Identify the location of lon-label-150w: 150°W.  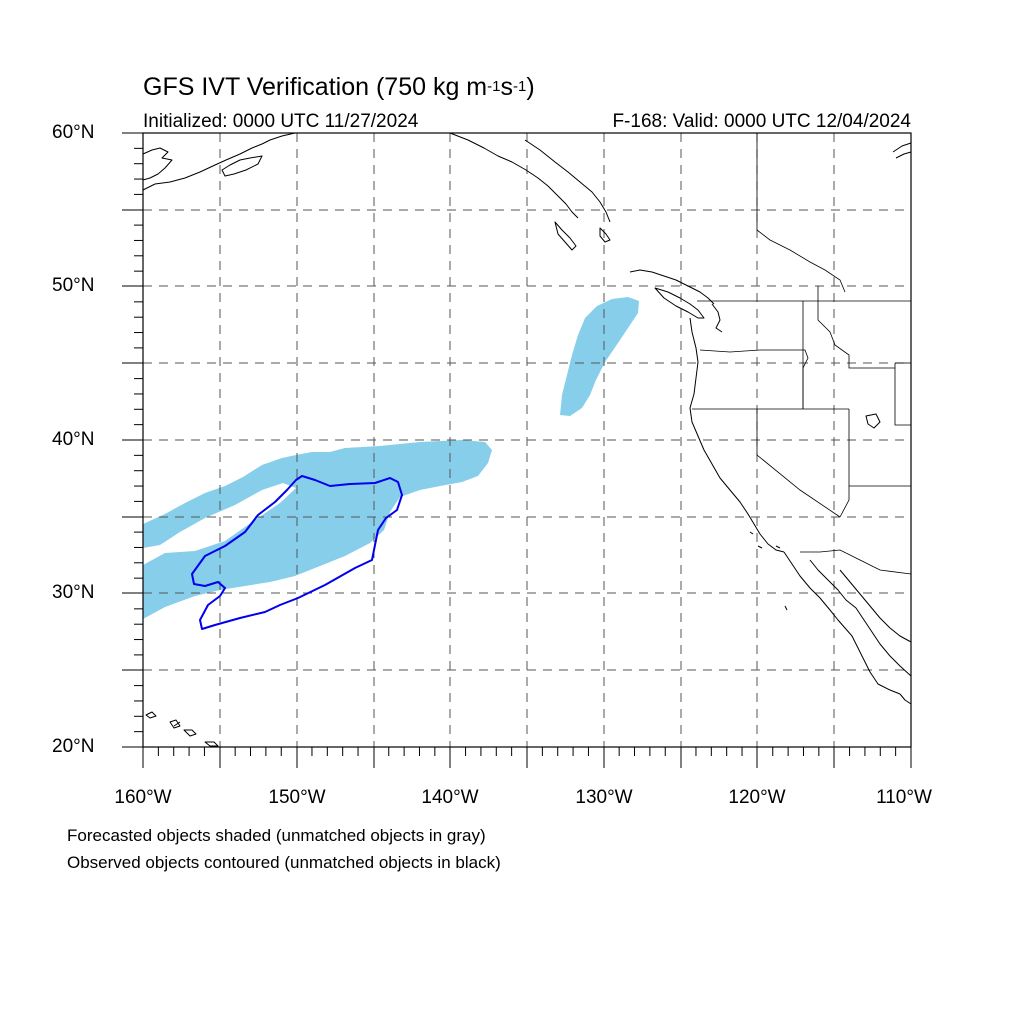
(297, 797).